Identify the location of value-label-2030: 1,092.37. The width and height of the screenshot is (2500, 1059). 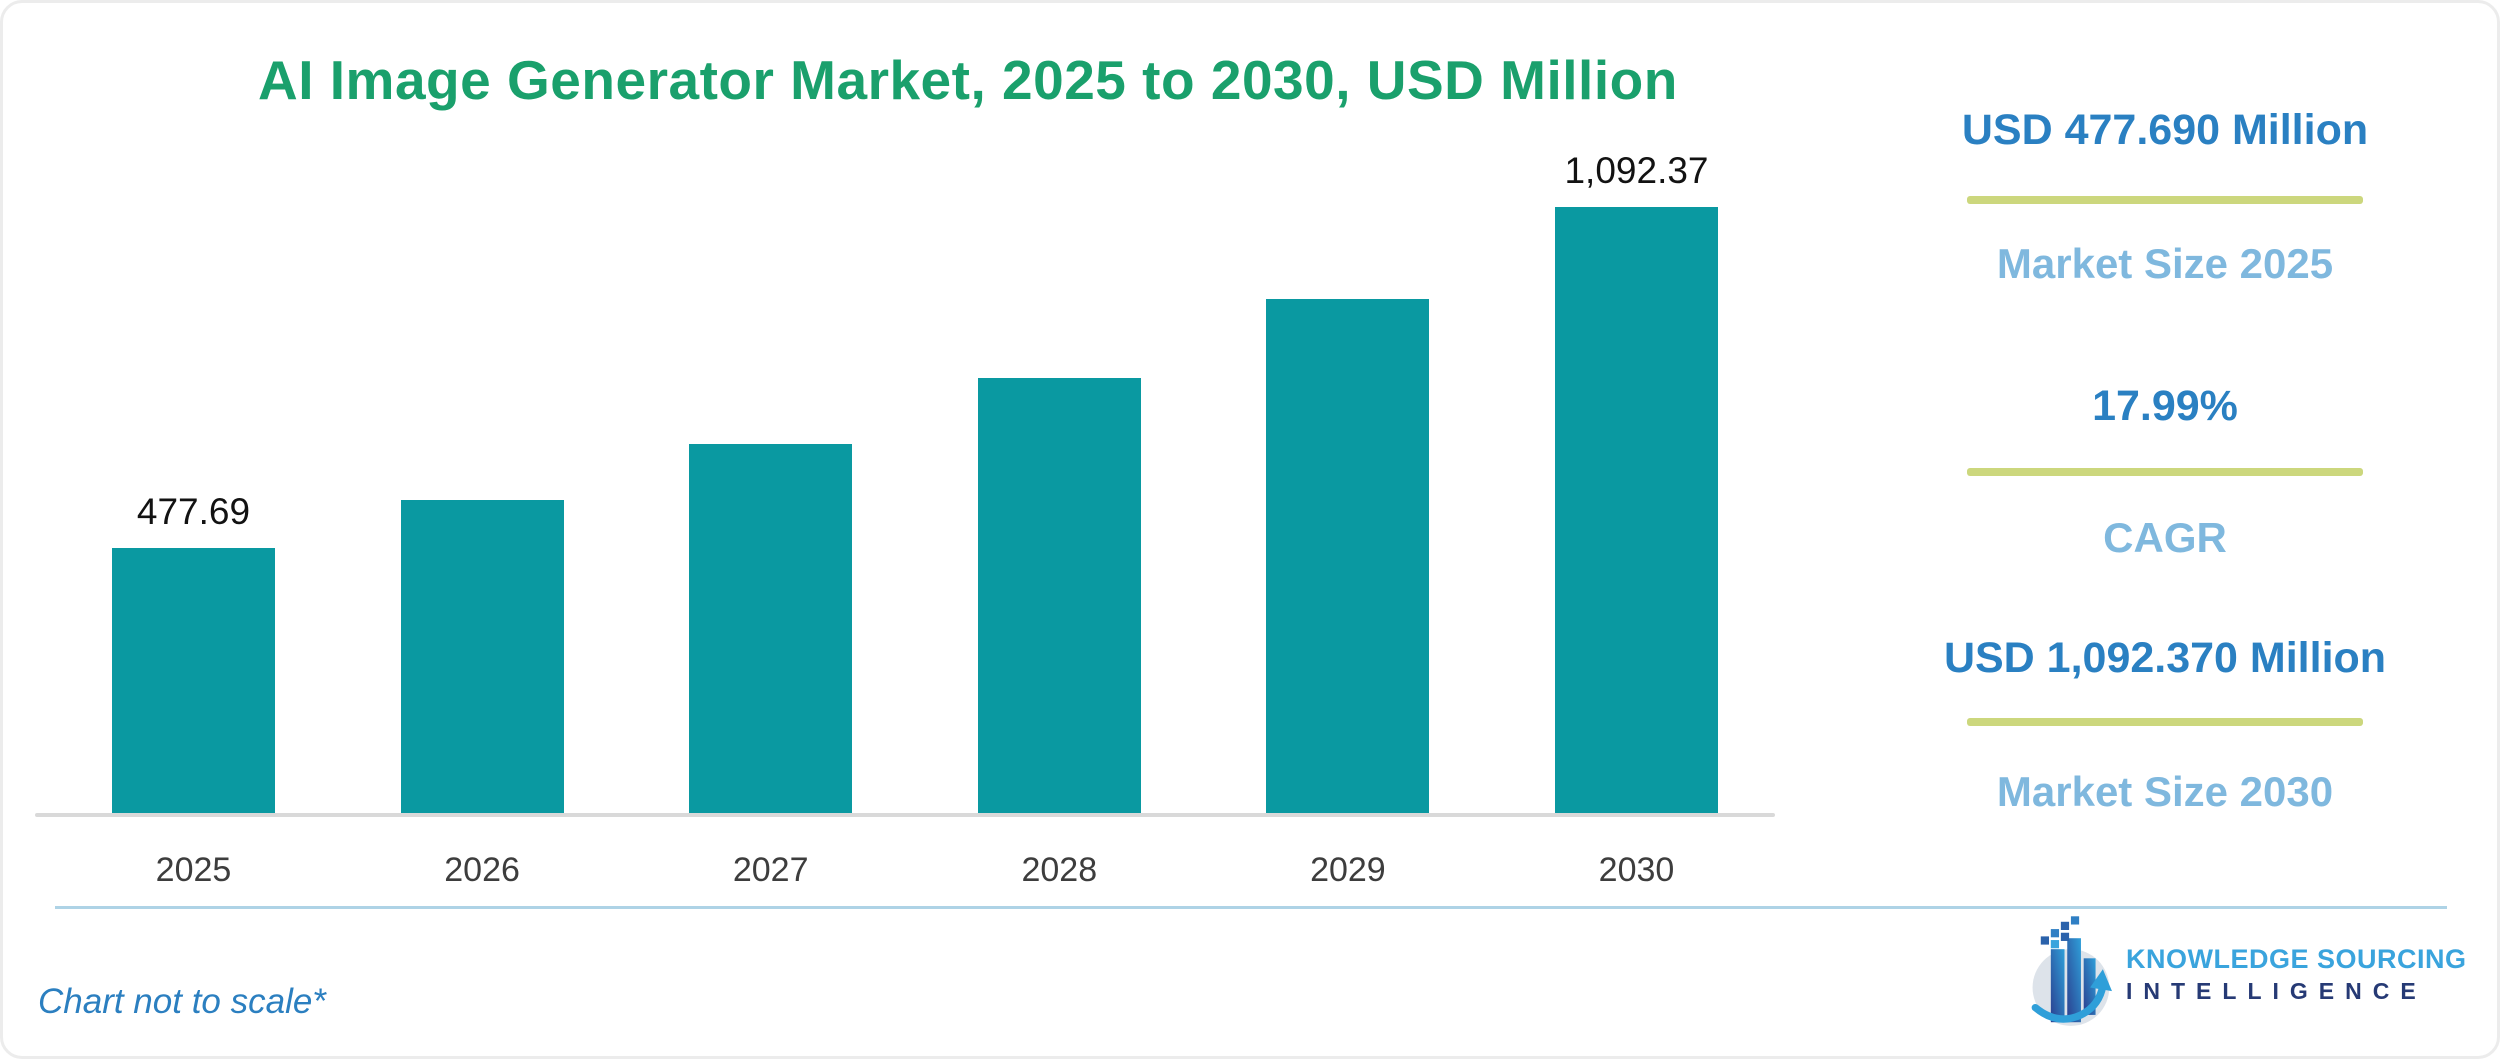
(1636, 170).